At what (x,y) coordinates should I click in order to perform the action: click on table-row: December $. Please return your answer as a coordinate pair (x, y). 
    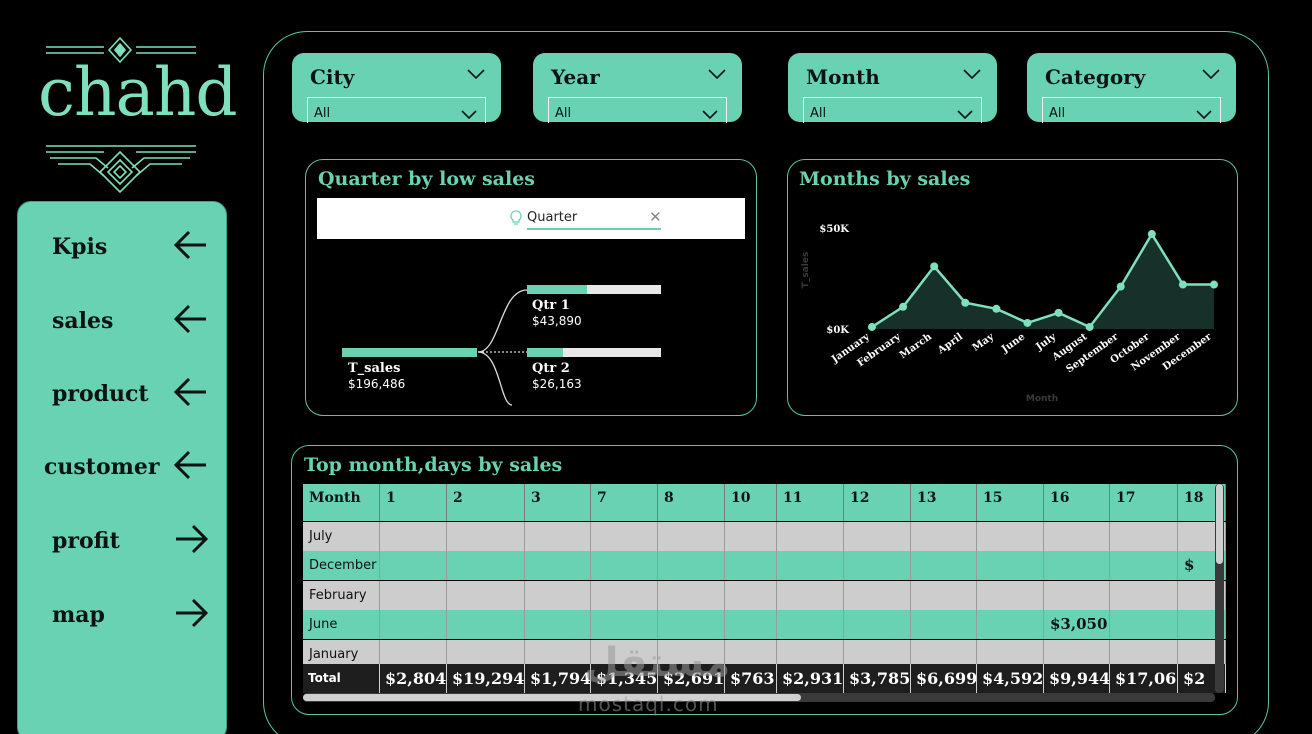
    Looking at the image, I should click on (764, 565).